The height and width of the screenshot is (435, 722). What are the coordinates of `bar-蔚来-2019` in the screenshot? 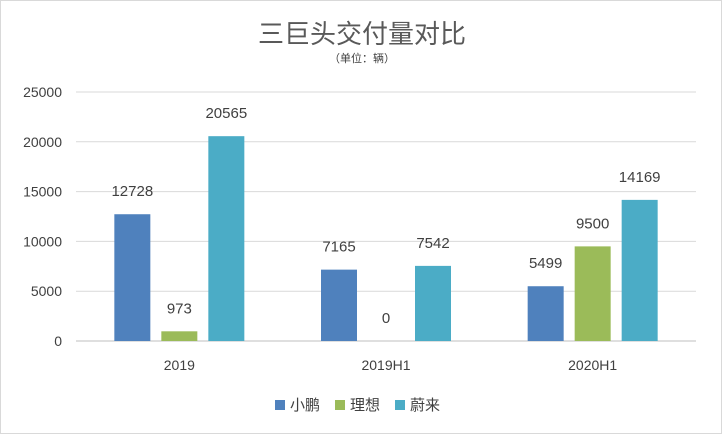 It's located at (226, 238).